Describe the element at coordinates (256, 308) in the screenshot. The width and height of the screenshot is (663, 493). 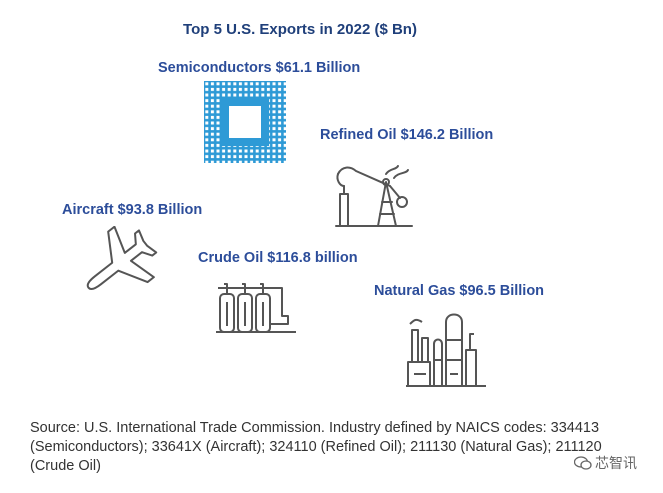
I see `storage-tanks-icon` at that location.